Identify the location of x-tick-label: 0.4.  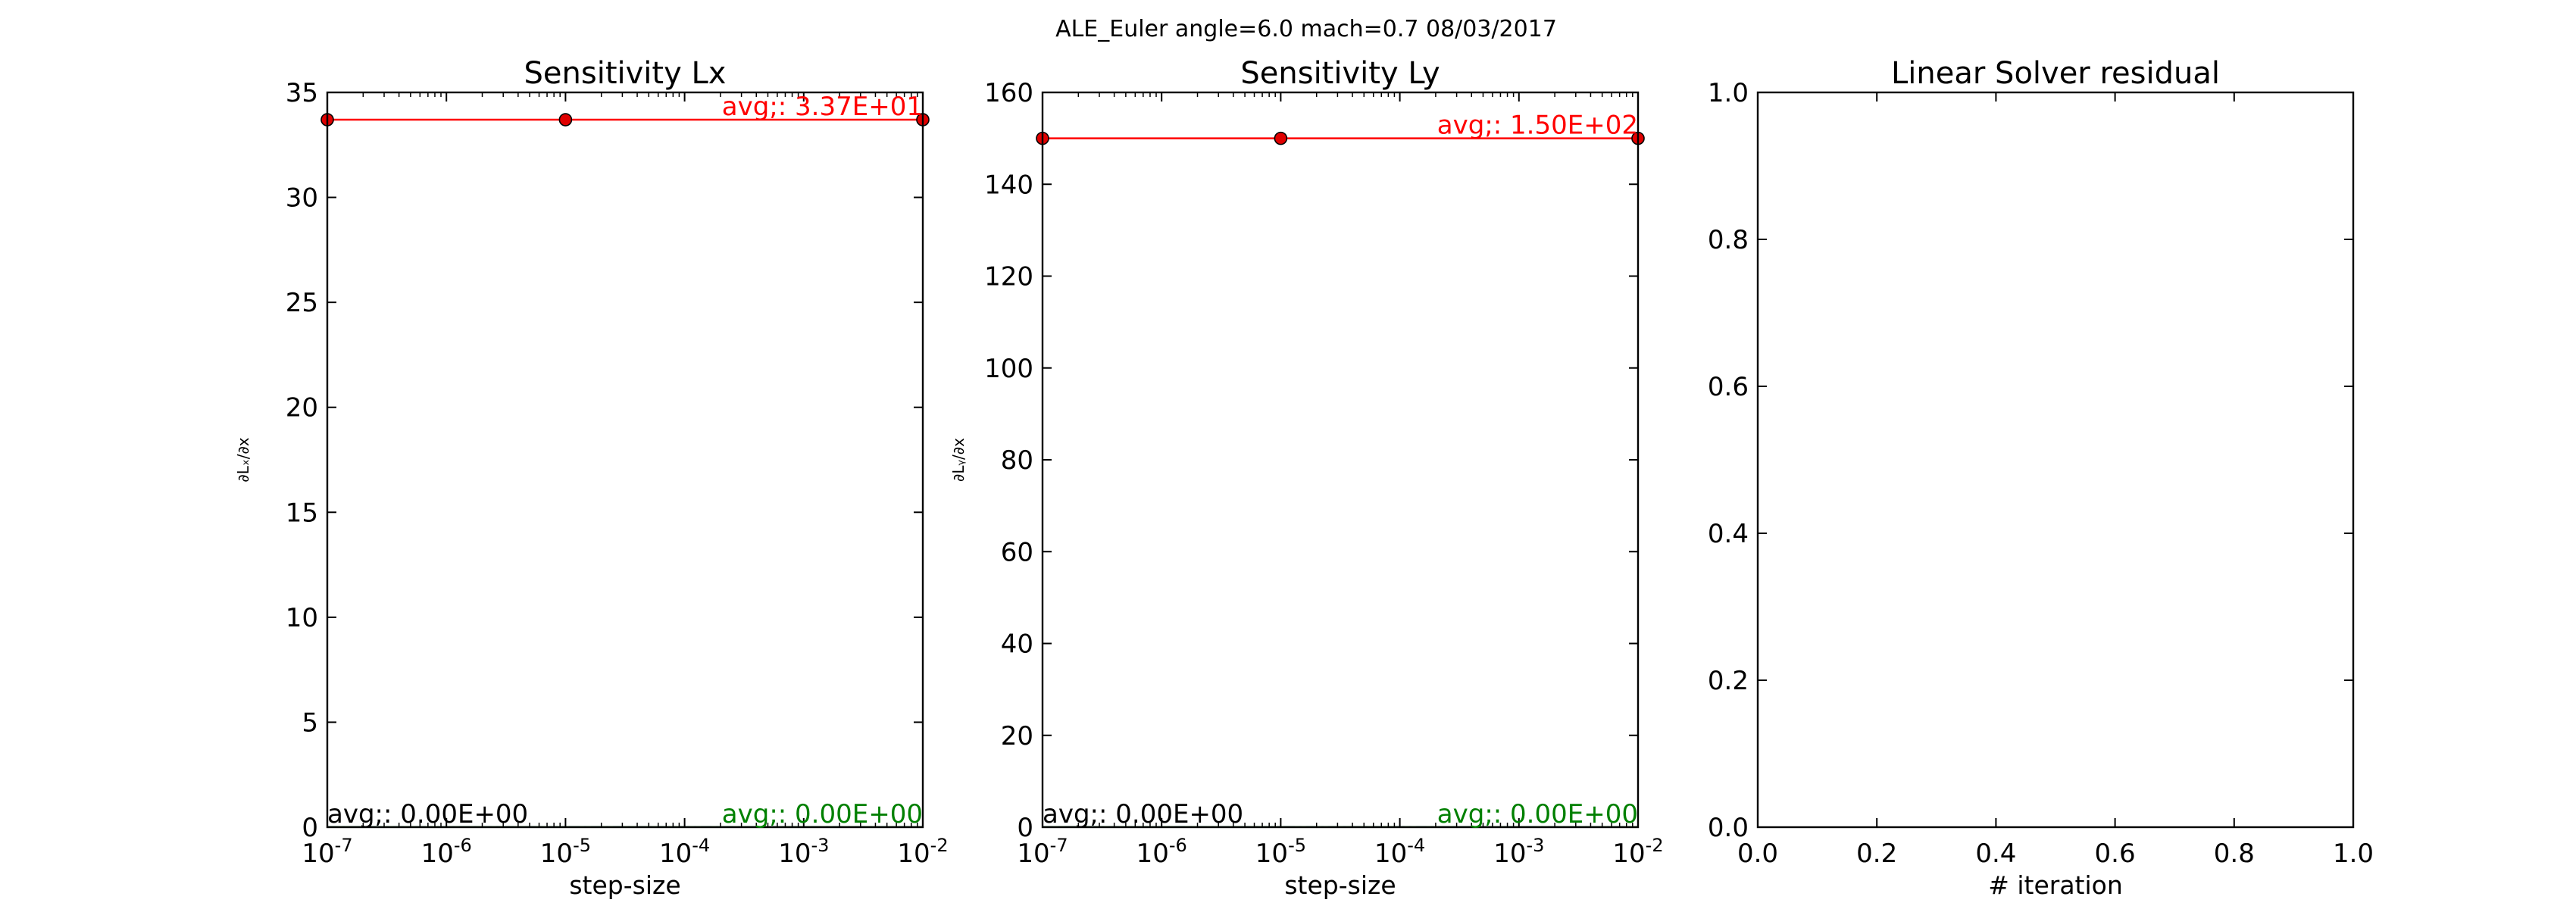
(1996, 854).